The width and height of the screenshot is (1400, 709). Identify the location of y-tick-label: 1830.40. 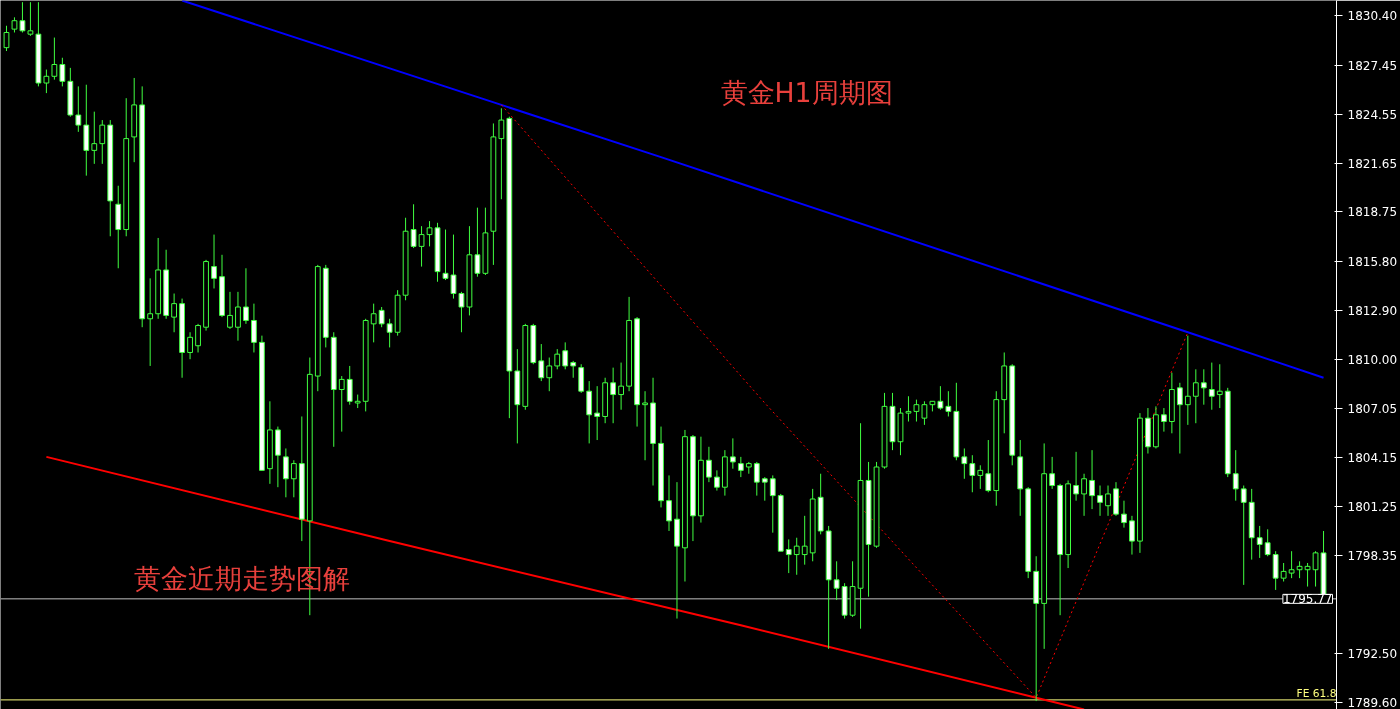
(1372, 16).